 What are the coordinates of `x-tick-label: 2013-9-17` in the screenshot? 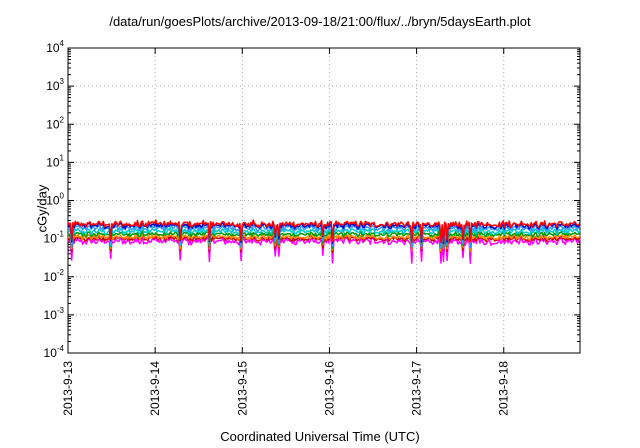 It's located at (417, 388).